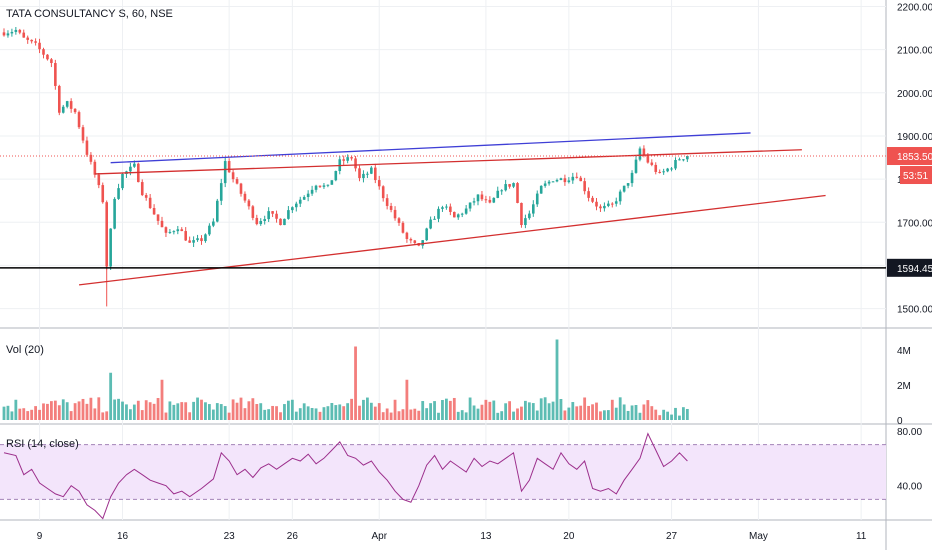  What do you see at coordinates (452, 240) in the screenshot?
I see `trendline-lower-channel` at bounding box center [452, 240].